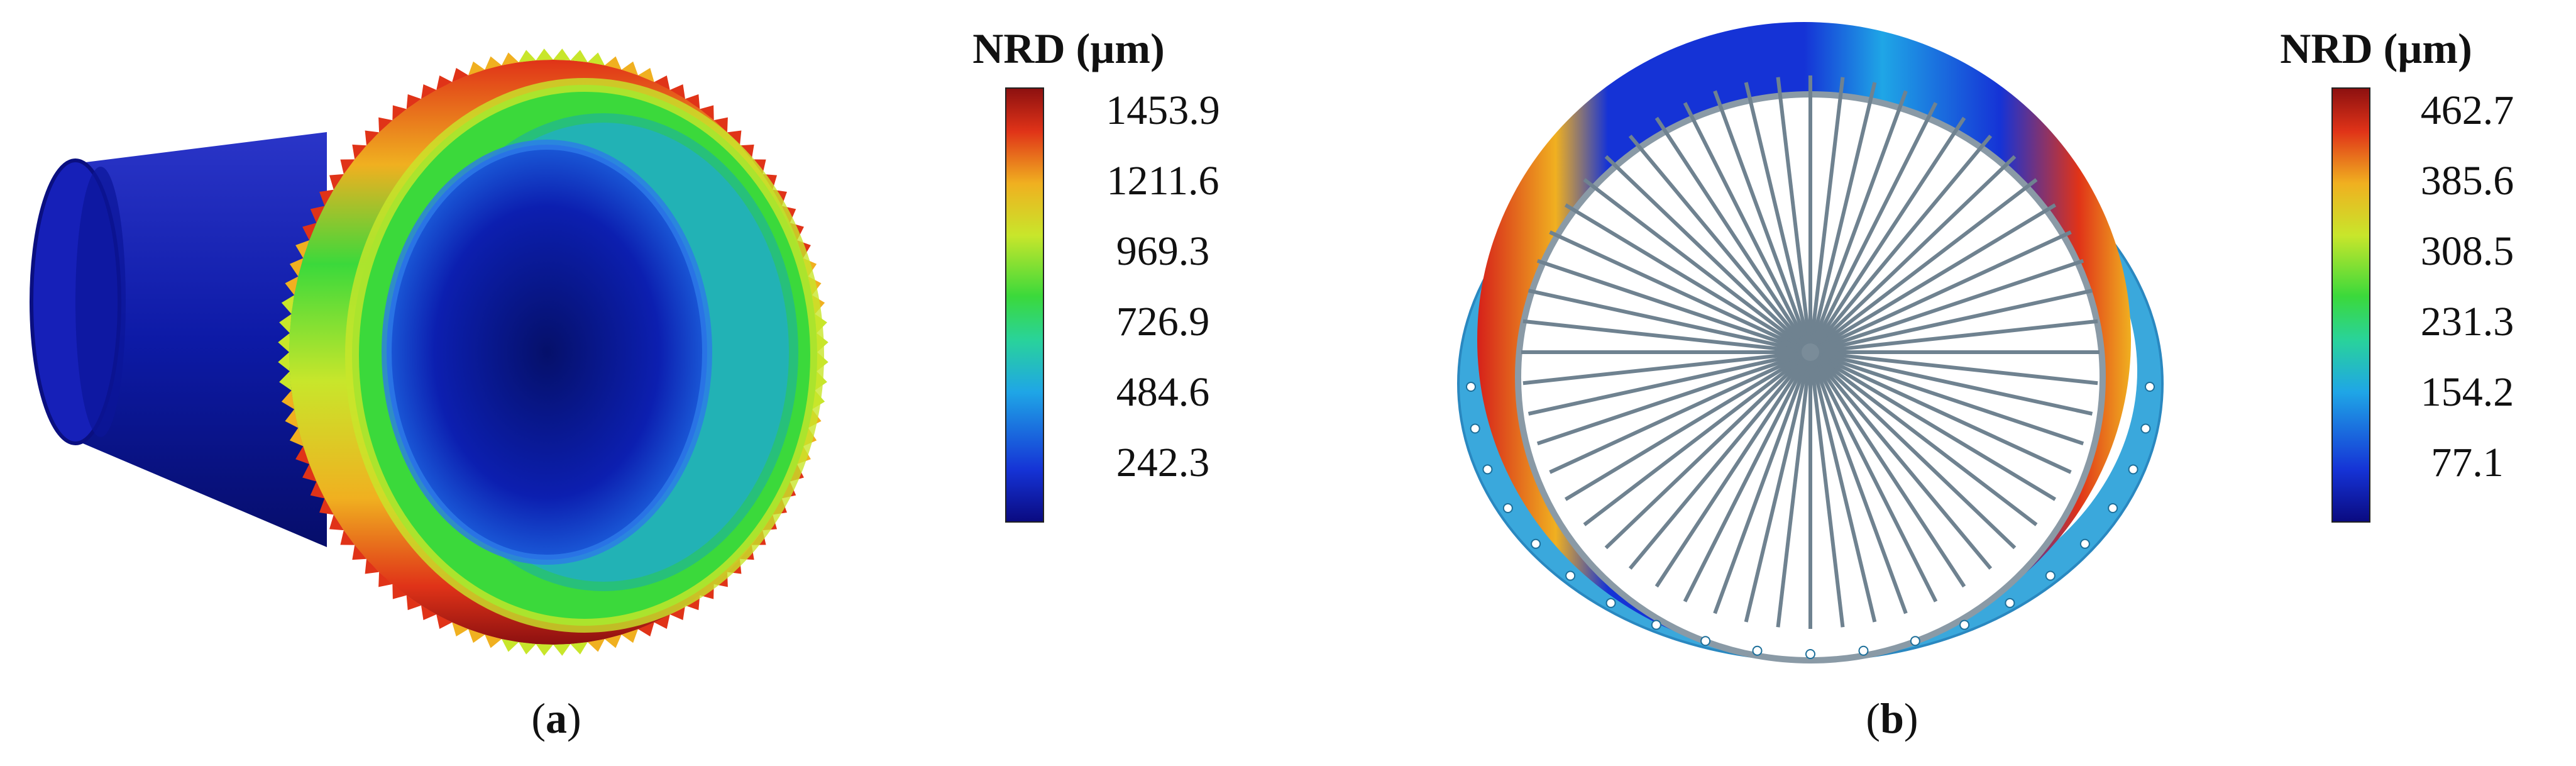 The image size is (2576, 766). What do you see at coordinates (1163, 251) in the screenshot?
I see `colorbar-tick-label: 969.3` at bounding box center [1163, 251].